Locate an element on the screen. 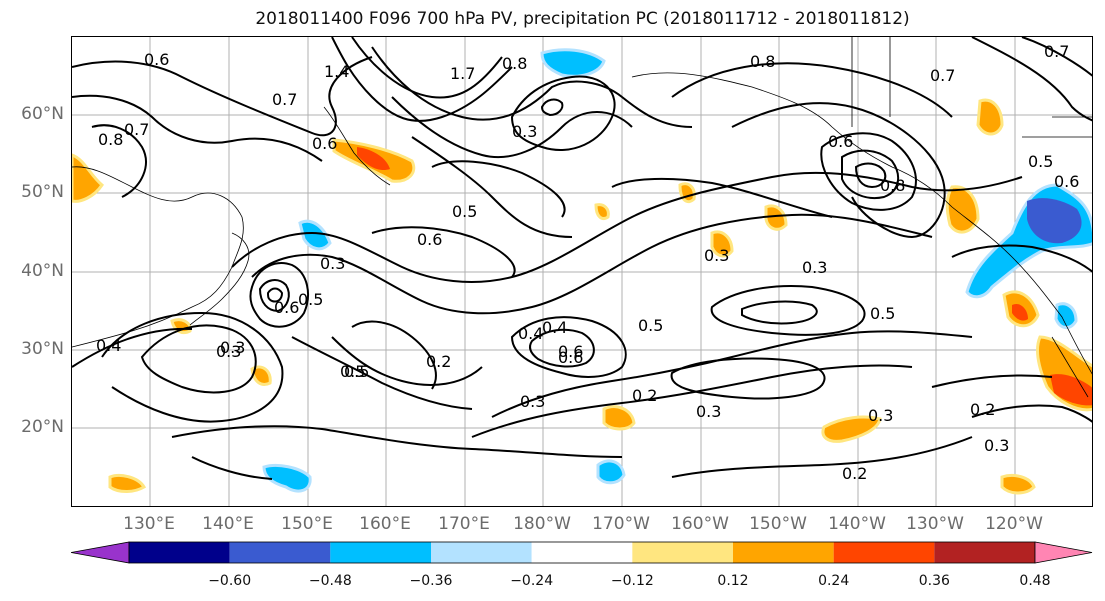 The height and width of the screenshot is (601, 1105). colorbar-tick-label: −0.60 is located at coordinates (230, 581).